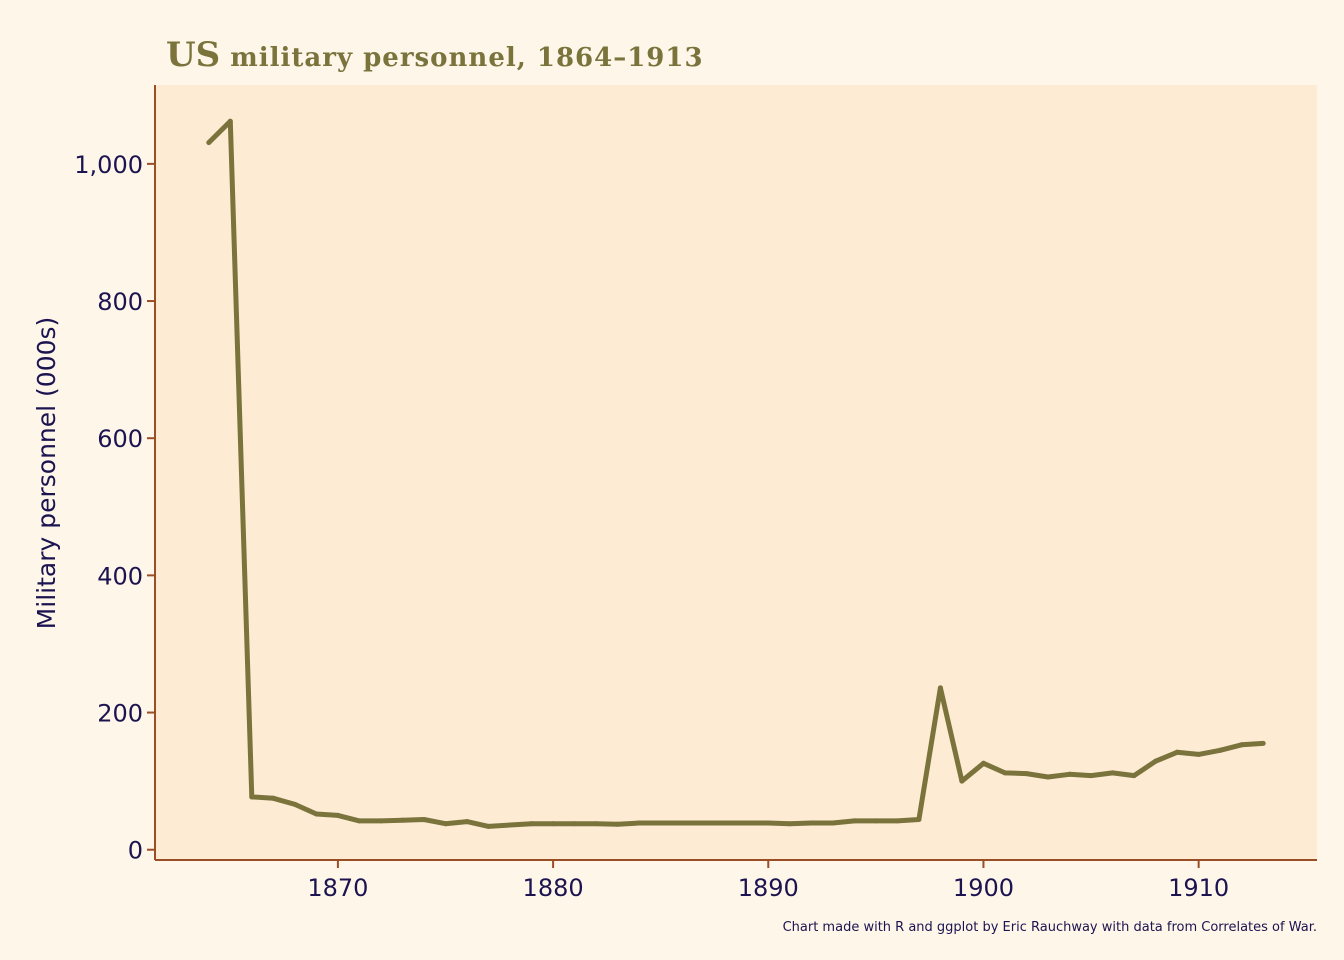  Describe the element at coordinates (46, 473) in the screenshot. I see `y-axis-title: Military personnel (000s)` at that location.